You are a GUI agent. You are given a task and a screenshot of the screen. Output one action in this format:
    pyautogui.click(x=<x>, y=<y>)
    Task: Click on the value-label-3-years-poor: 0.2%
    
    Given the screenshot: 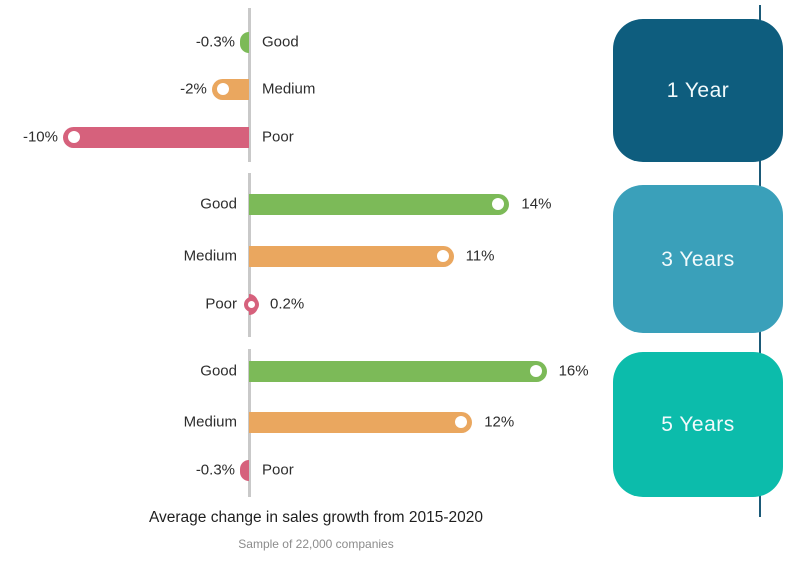 What is the action you would take?
    pyautogui.click(x=287, y=304)
    